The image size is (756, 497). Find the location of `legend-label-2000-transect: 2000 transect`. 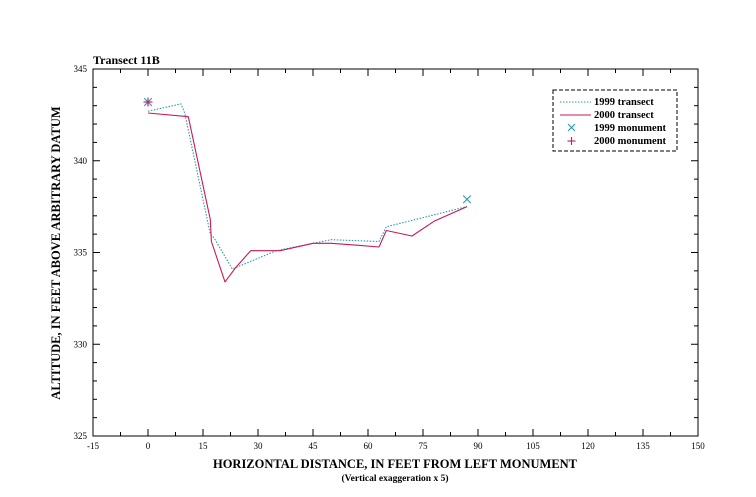

legend-label-2000-transect: 2000 transect is located at coordinates (624, 115).